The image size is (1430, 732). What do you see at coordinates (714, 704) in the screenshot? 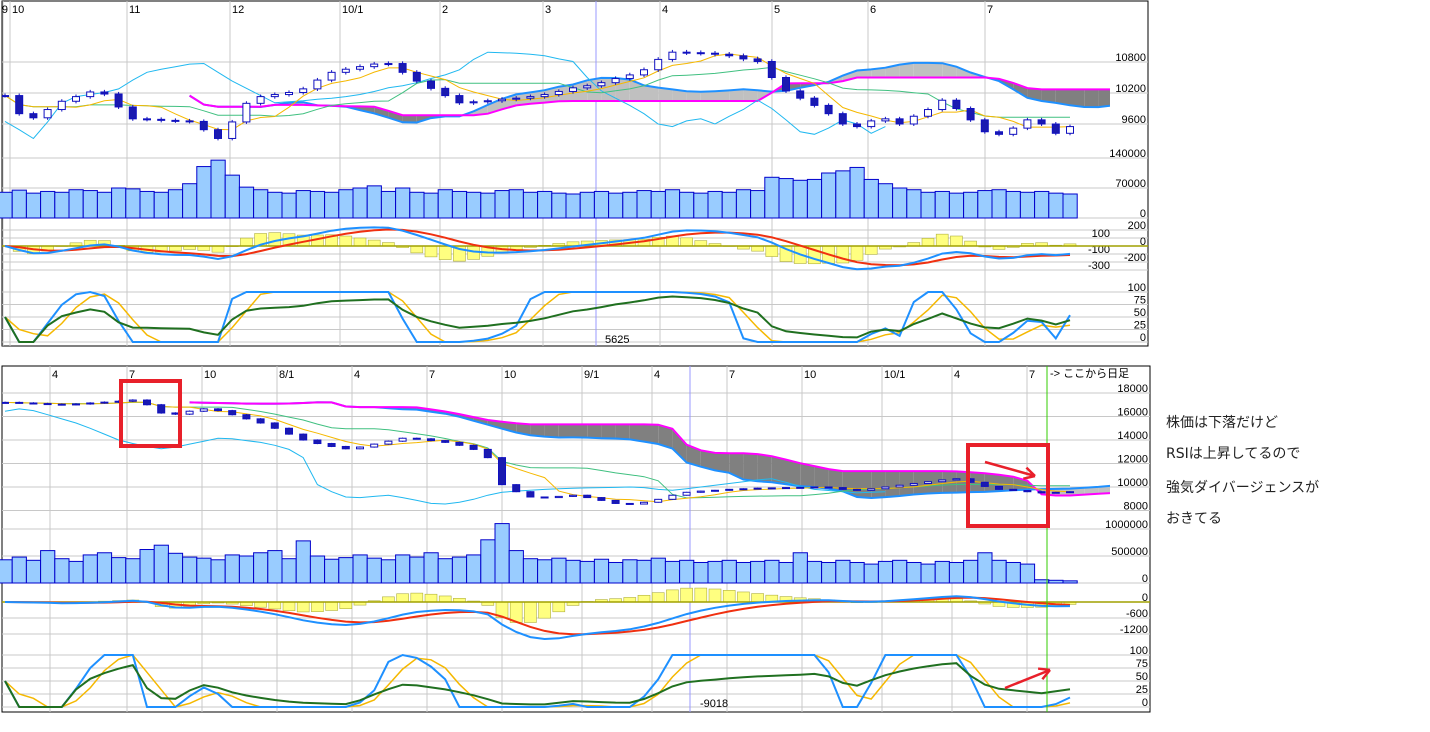
I see `cursor-readout: -9018` at bounding box center [714, 704].